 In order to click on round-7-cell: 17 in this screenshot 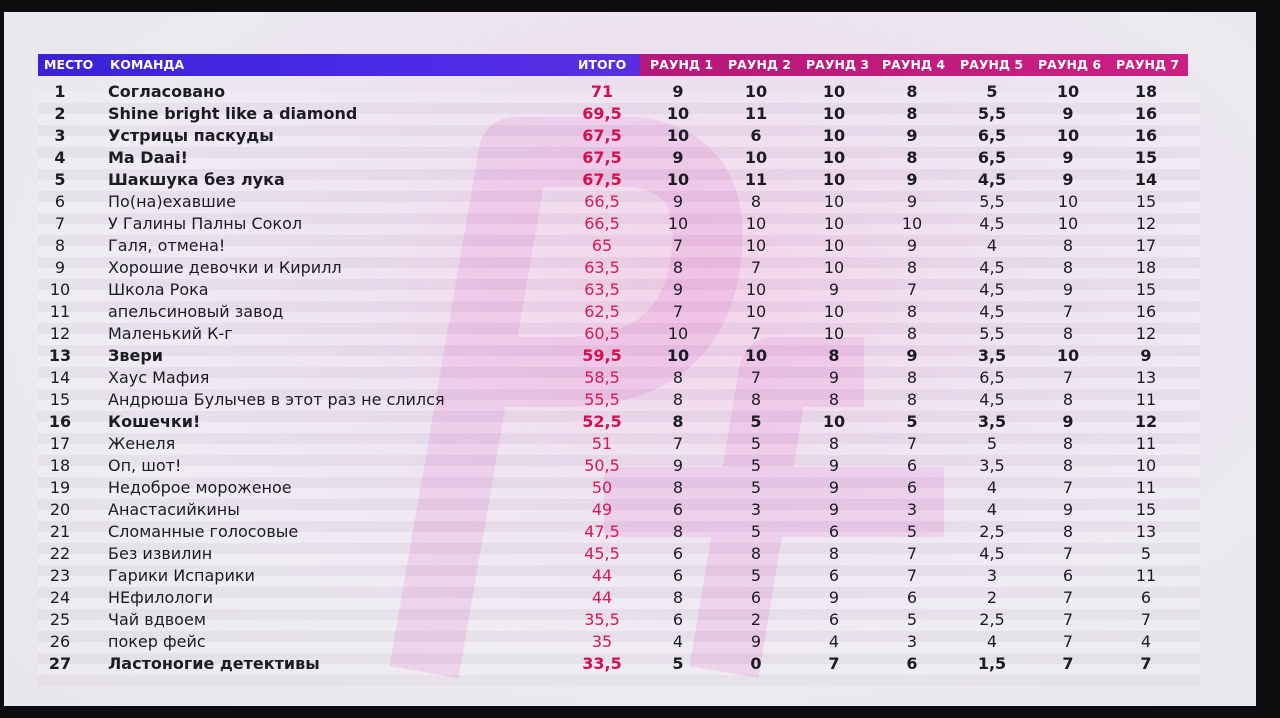, I will do `click(1146, 245)`.